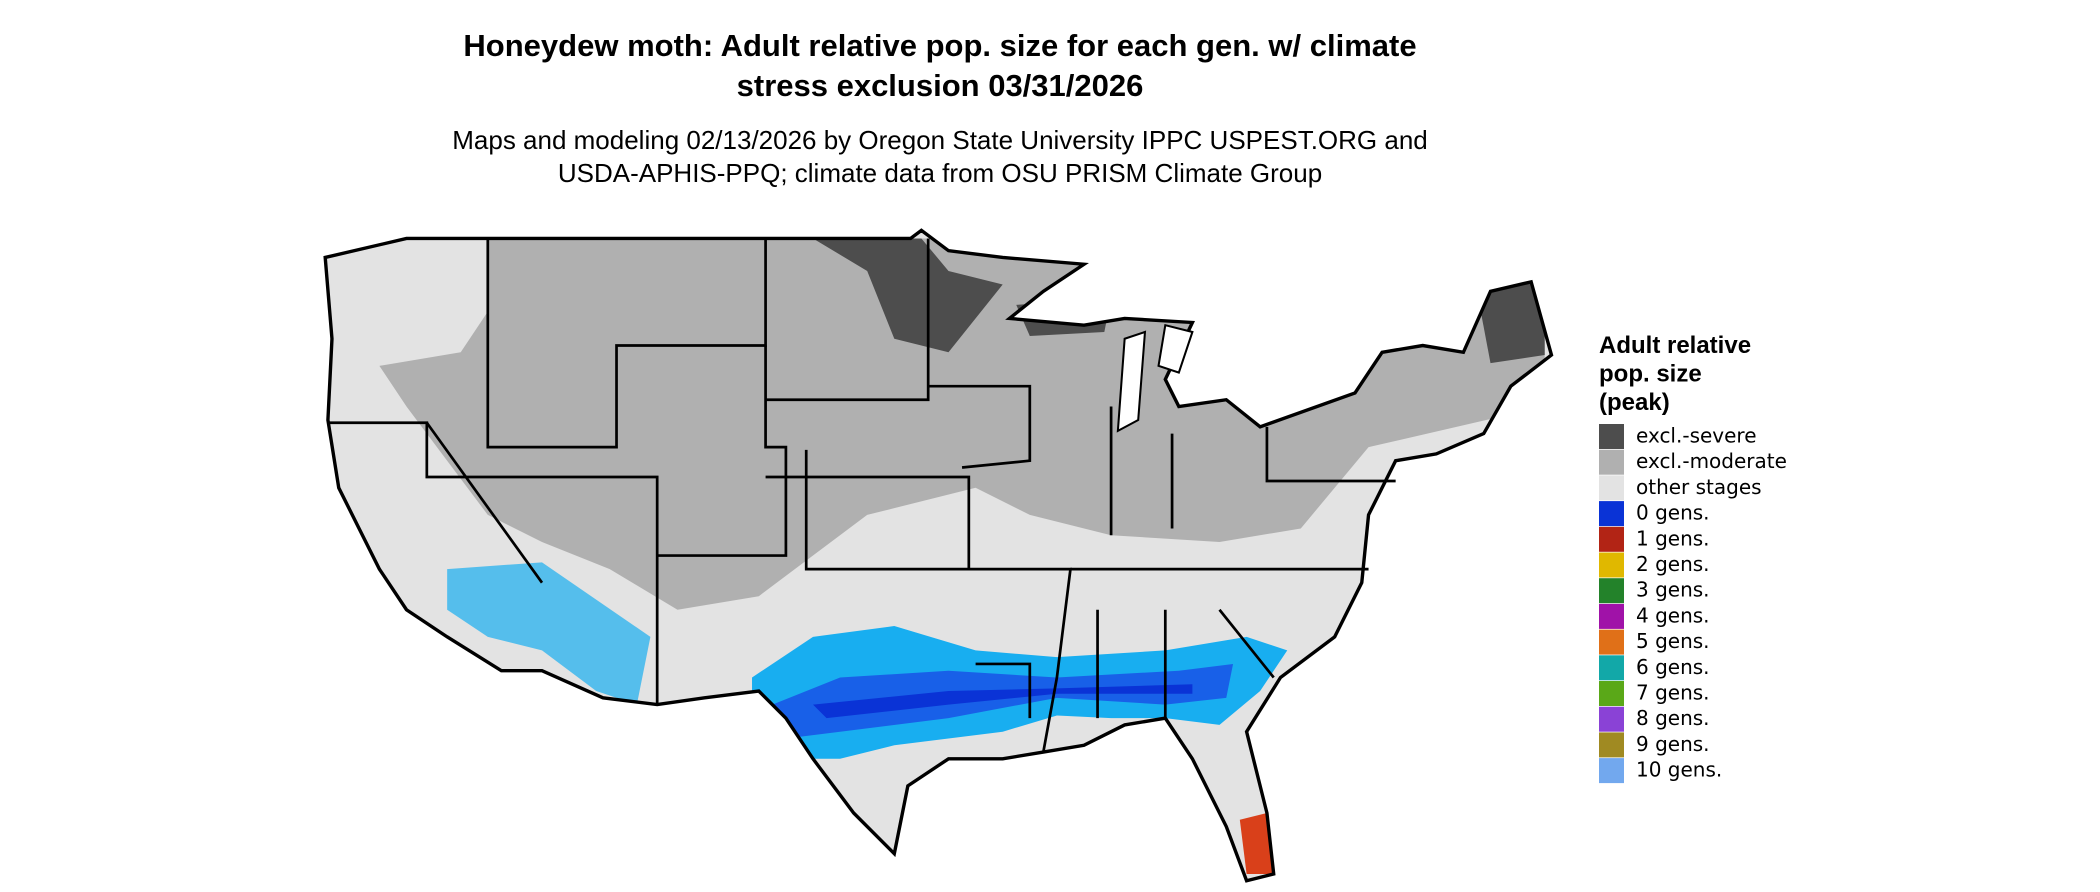 Image resolution: width=2100 pixels, height=892 pixels. I want to click on legend-title: (peak), so click(1634, 402).